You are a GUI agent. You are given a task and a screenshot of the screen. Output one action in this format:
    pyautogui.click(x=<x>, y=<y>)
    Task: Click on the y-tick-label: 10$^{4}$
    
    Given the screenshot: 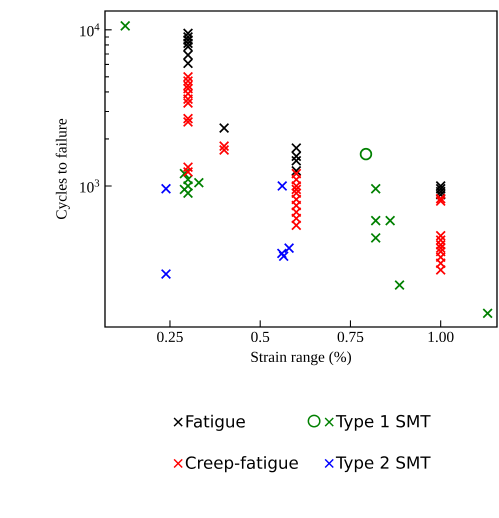 What is the action you would take?
    pyautogui.click(x=90, y=29)
    